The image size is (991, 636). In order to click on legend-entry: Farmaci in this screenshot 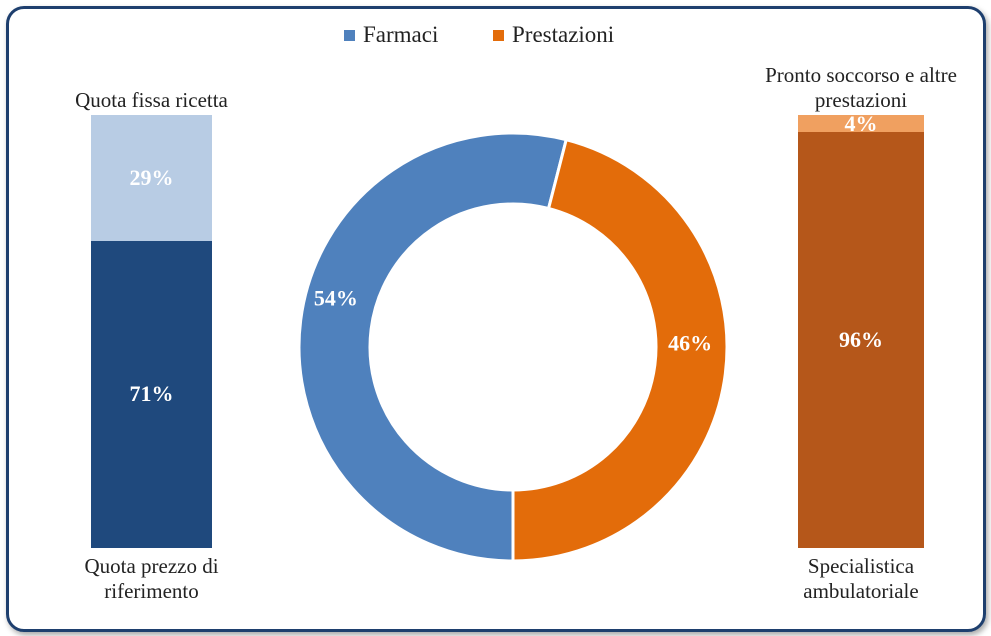, I will do `click(391, 35)`.